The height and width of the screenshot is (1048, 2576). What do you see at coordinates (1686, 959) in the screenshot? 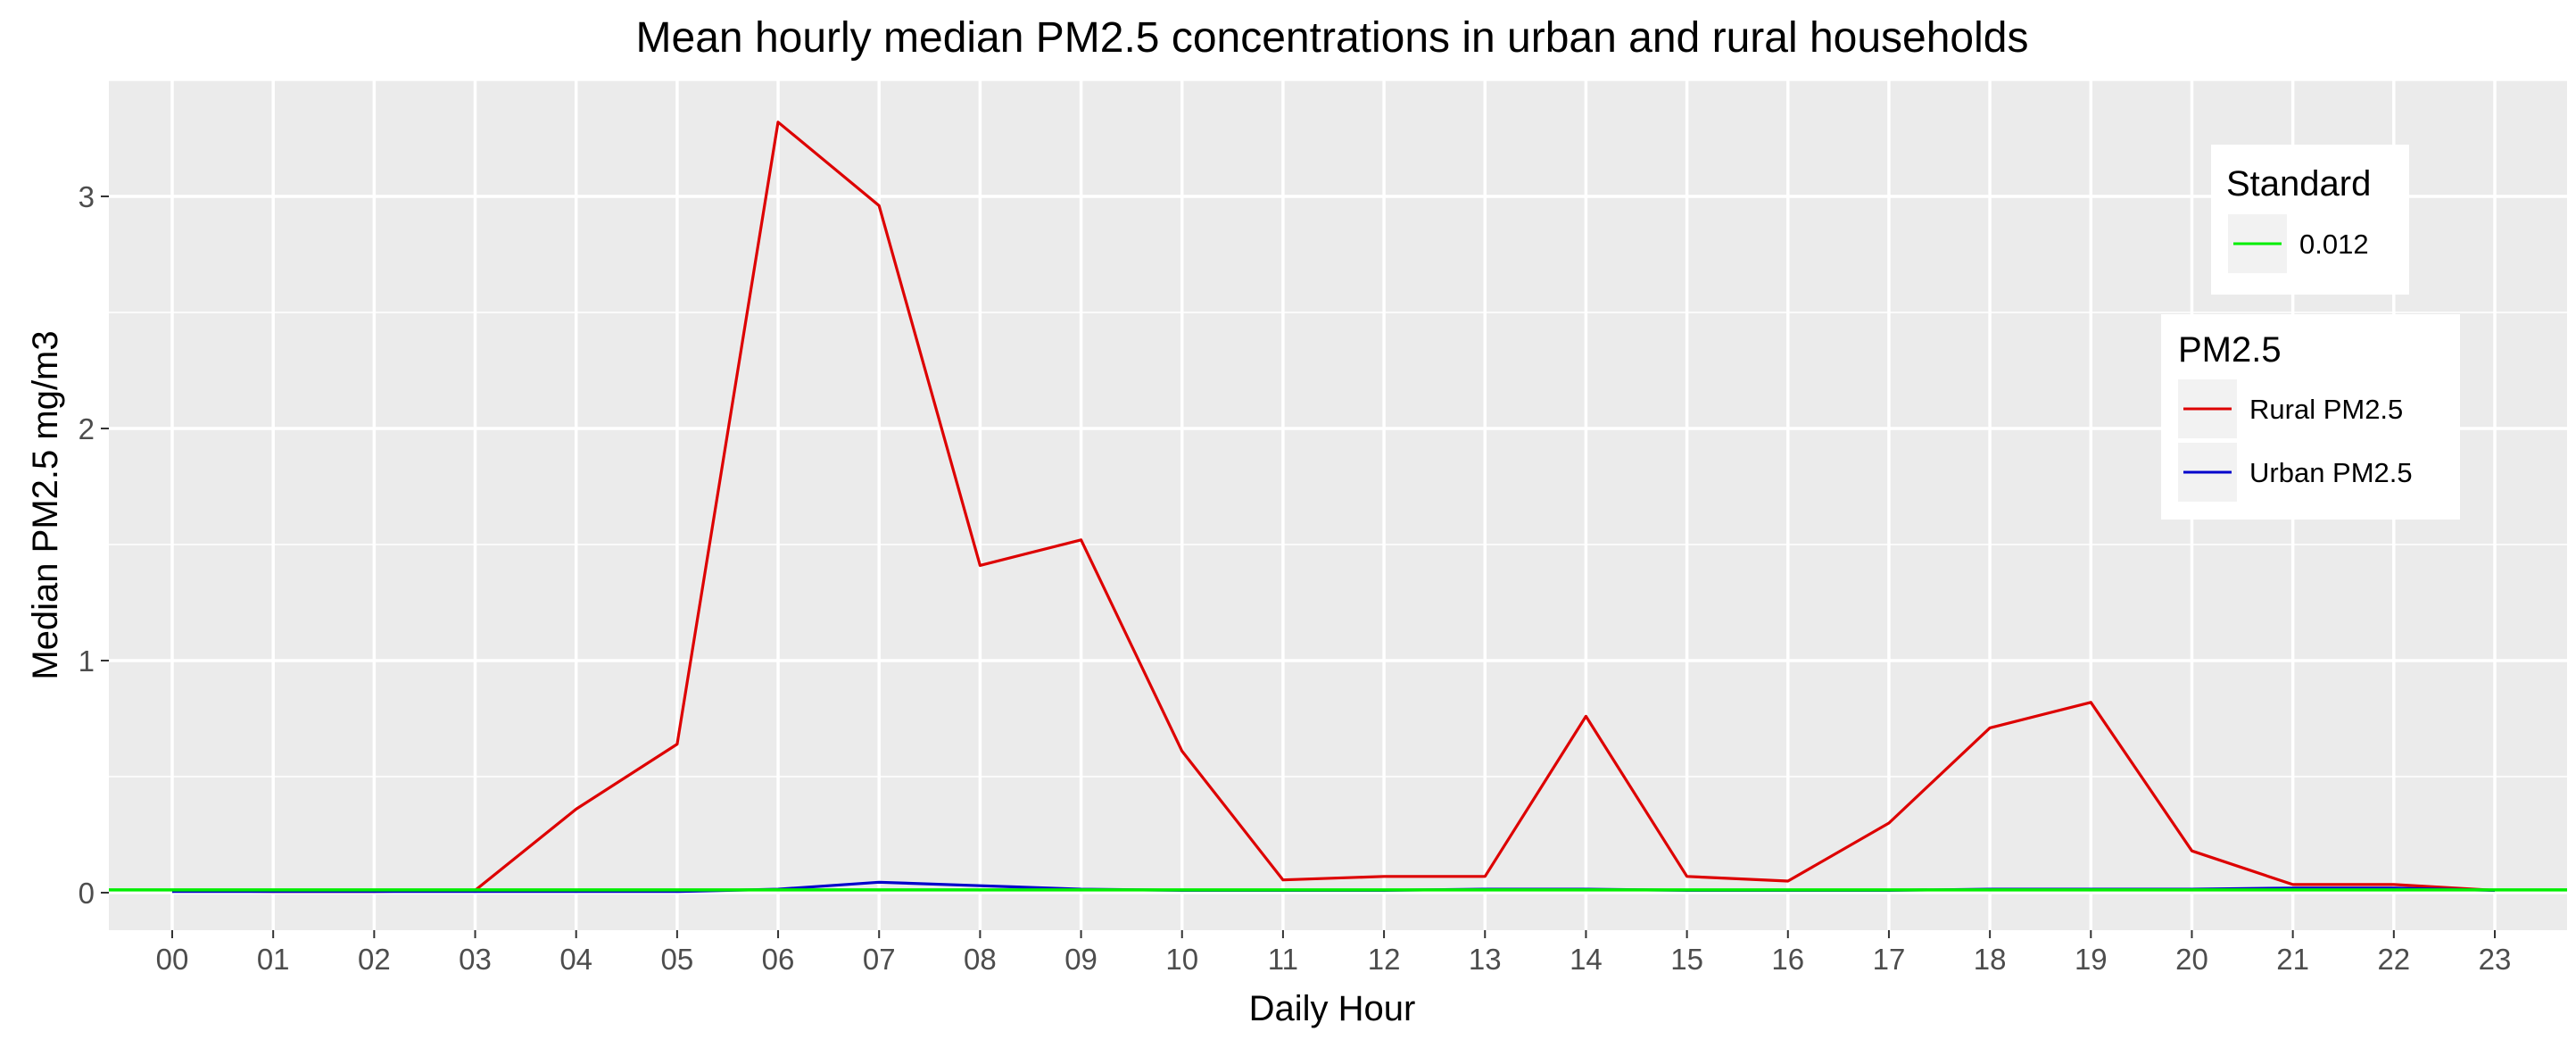
I see `x-tick-label: 15` at bounding box center [1686, 959].